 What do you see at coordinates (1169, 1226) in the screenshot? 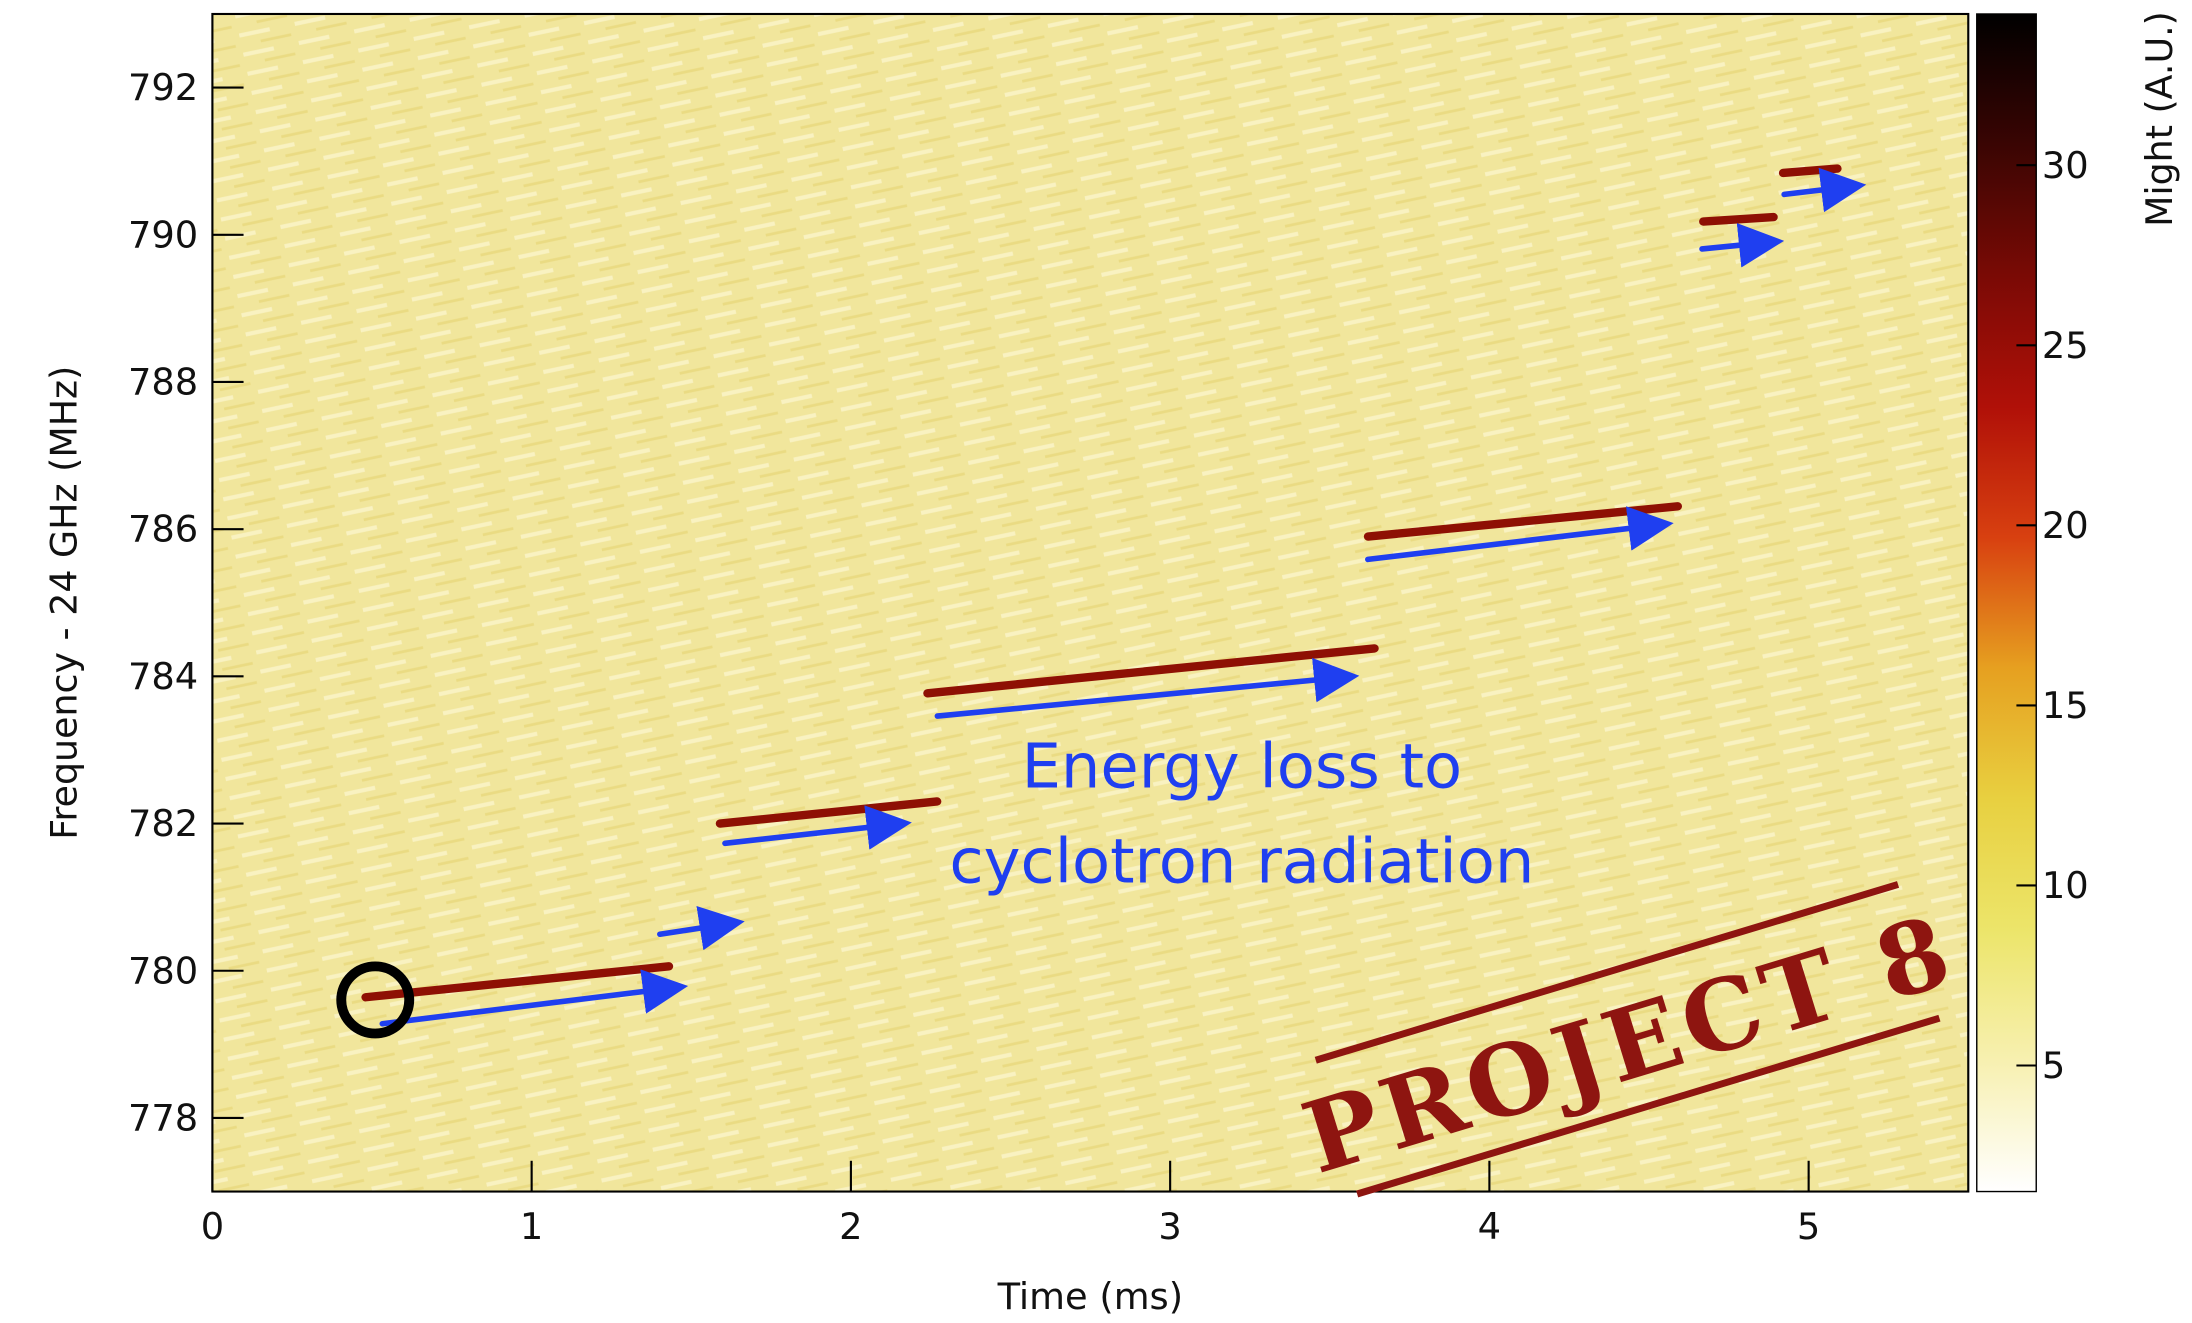
I see `x-tick-label: 3` at bounding box center [1169, 1226].